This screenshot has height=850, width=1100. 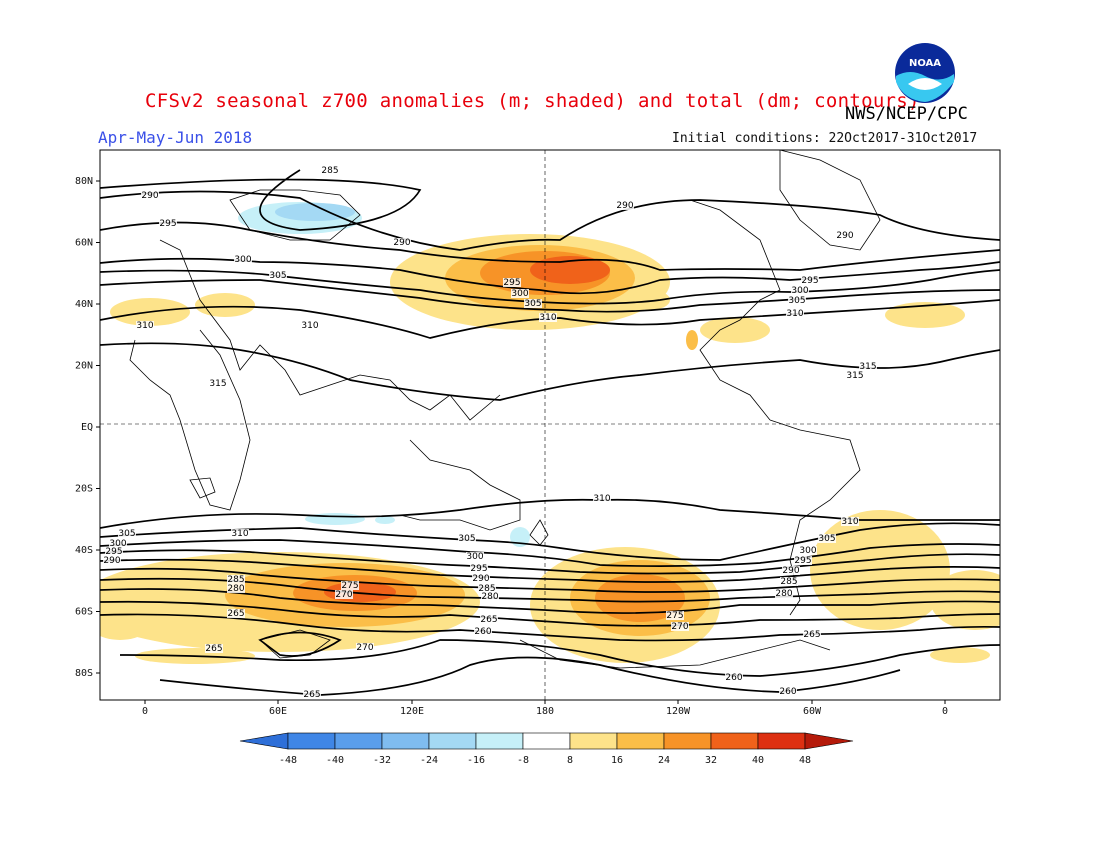 I want to click on colorbar-tick-label: 32, so click(x=711, y=760).